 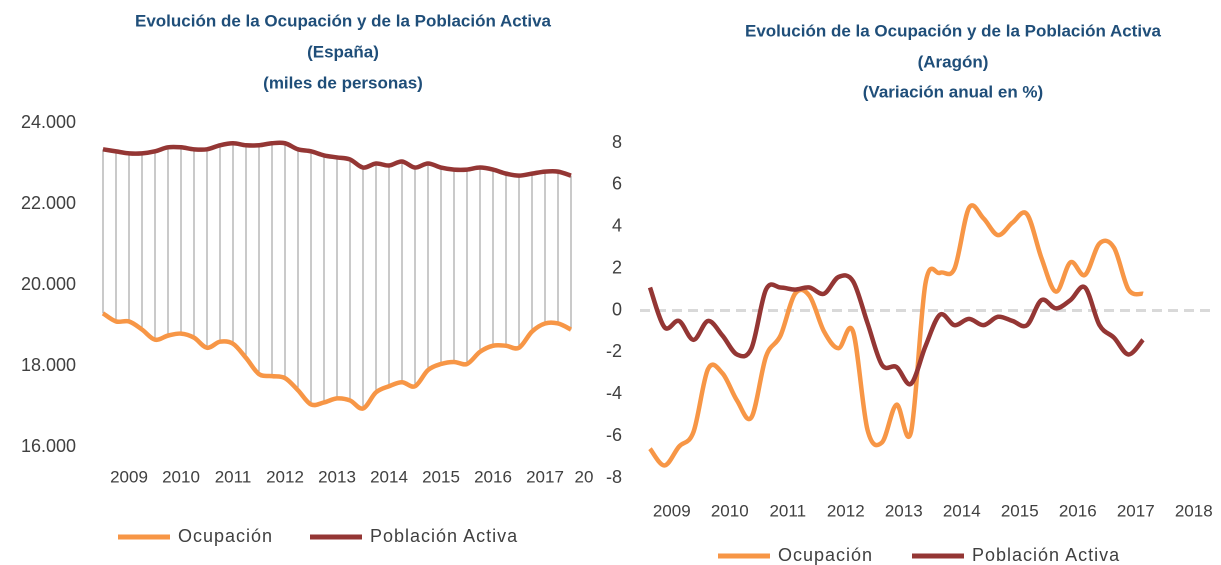 What do you see at coordinates (617, 142) in the screenshot?
I see `y-tick-label: 8` at bounding box center [617, 142].